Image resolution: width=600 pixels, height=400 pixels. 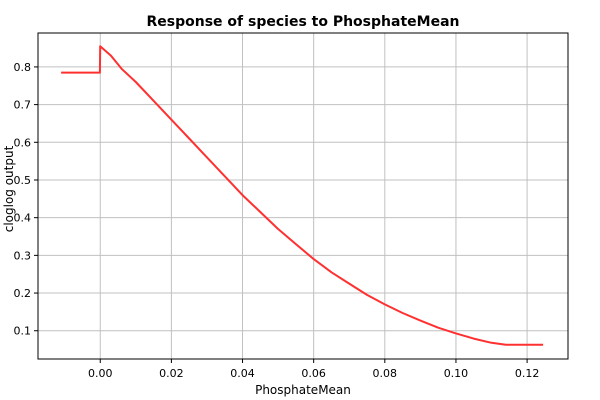 I want to click on y-tick-label: 0.8, so click(x=23, y=67).